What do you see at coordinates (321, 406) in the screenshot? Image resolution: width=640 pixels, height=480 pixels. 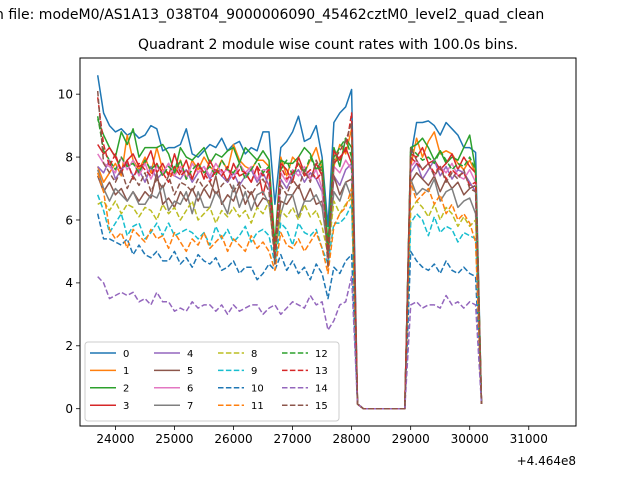 I see `legend-label-15: 15` at bounding box center [321, 406].